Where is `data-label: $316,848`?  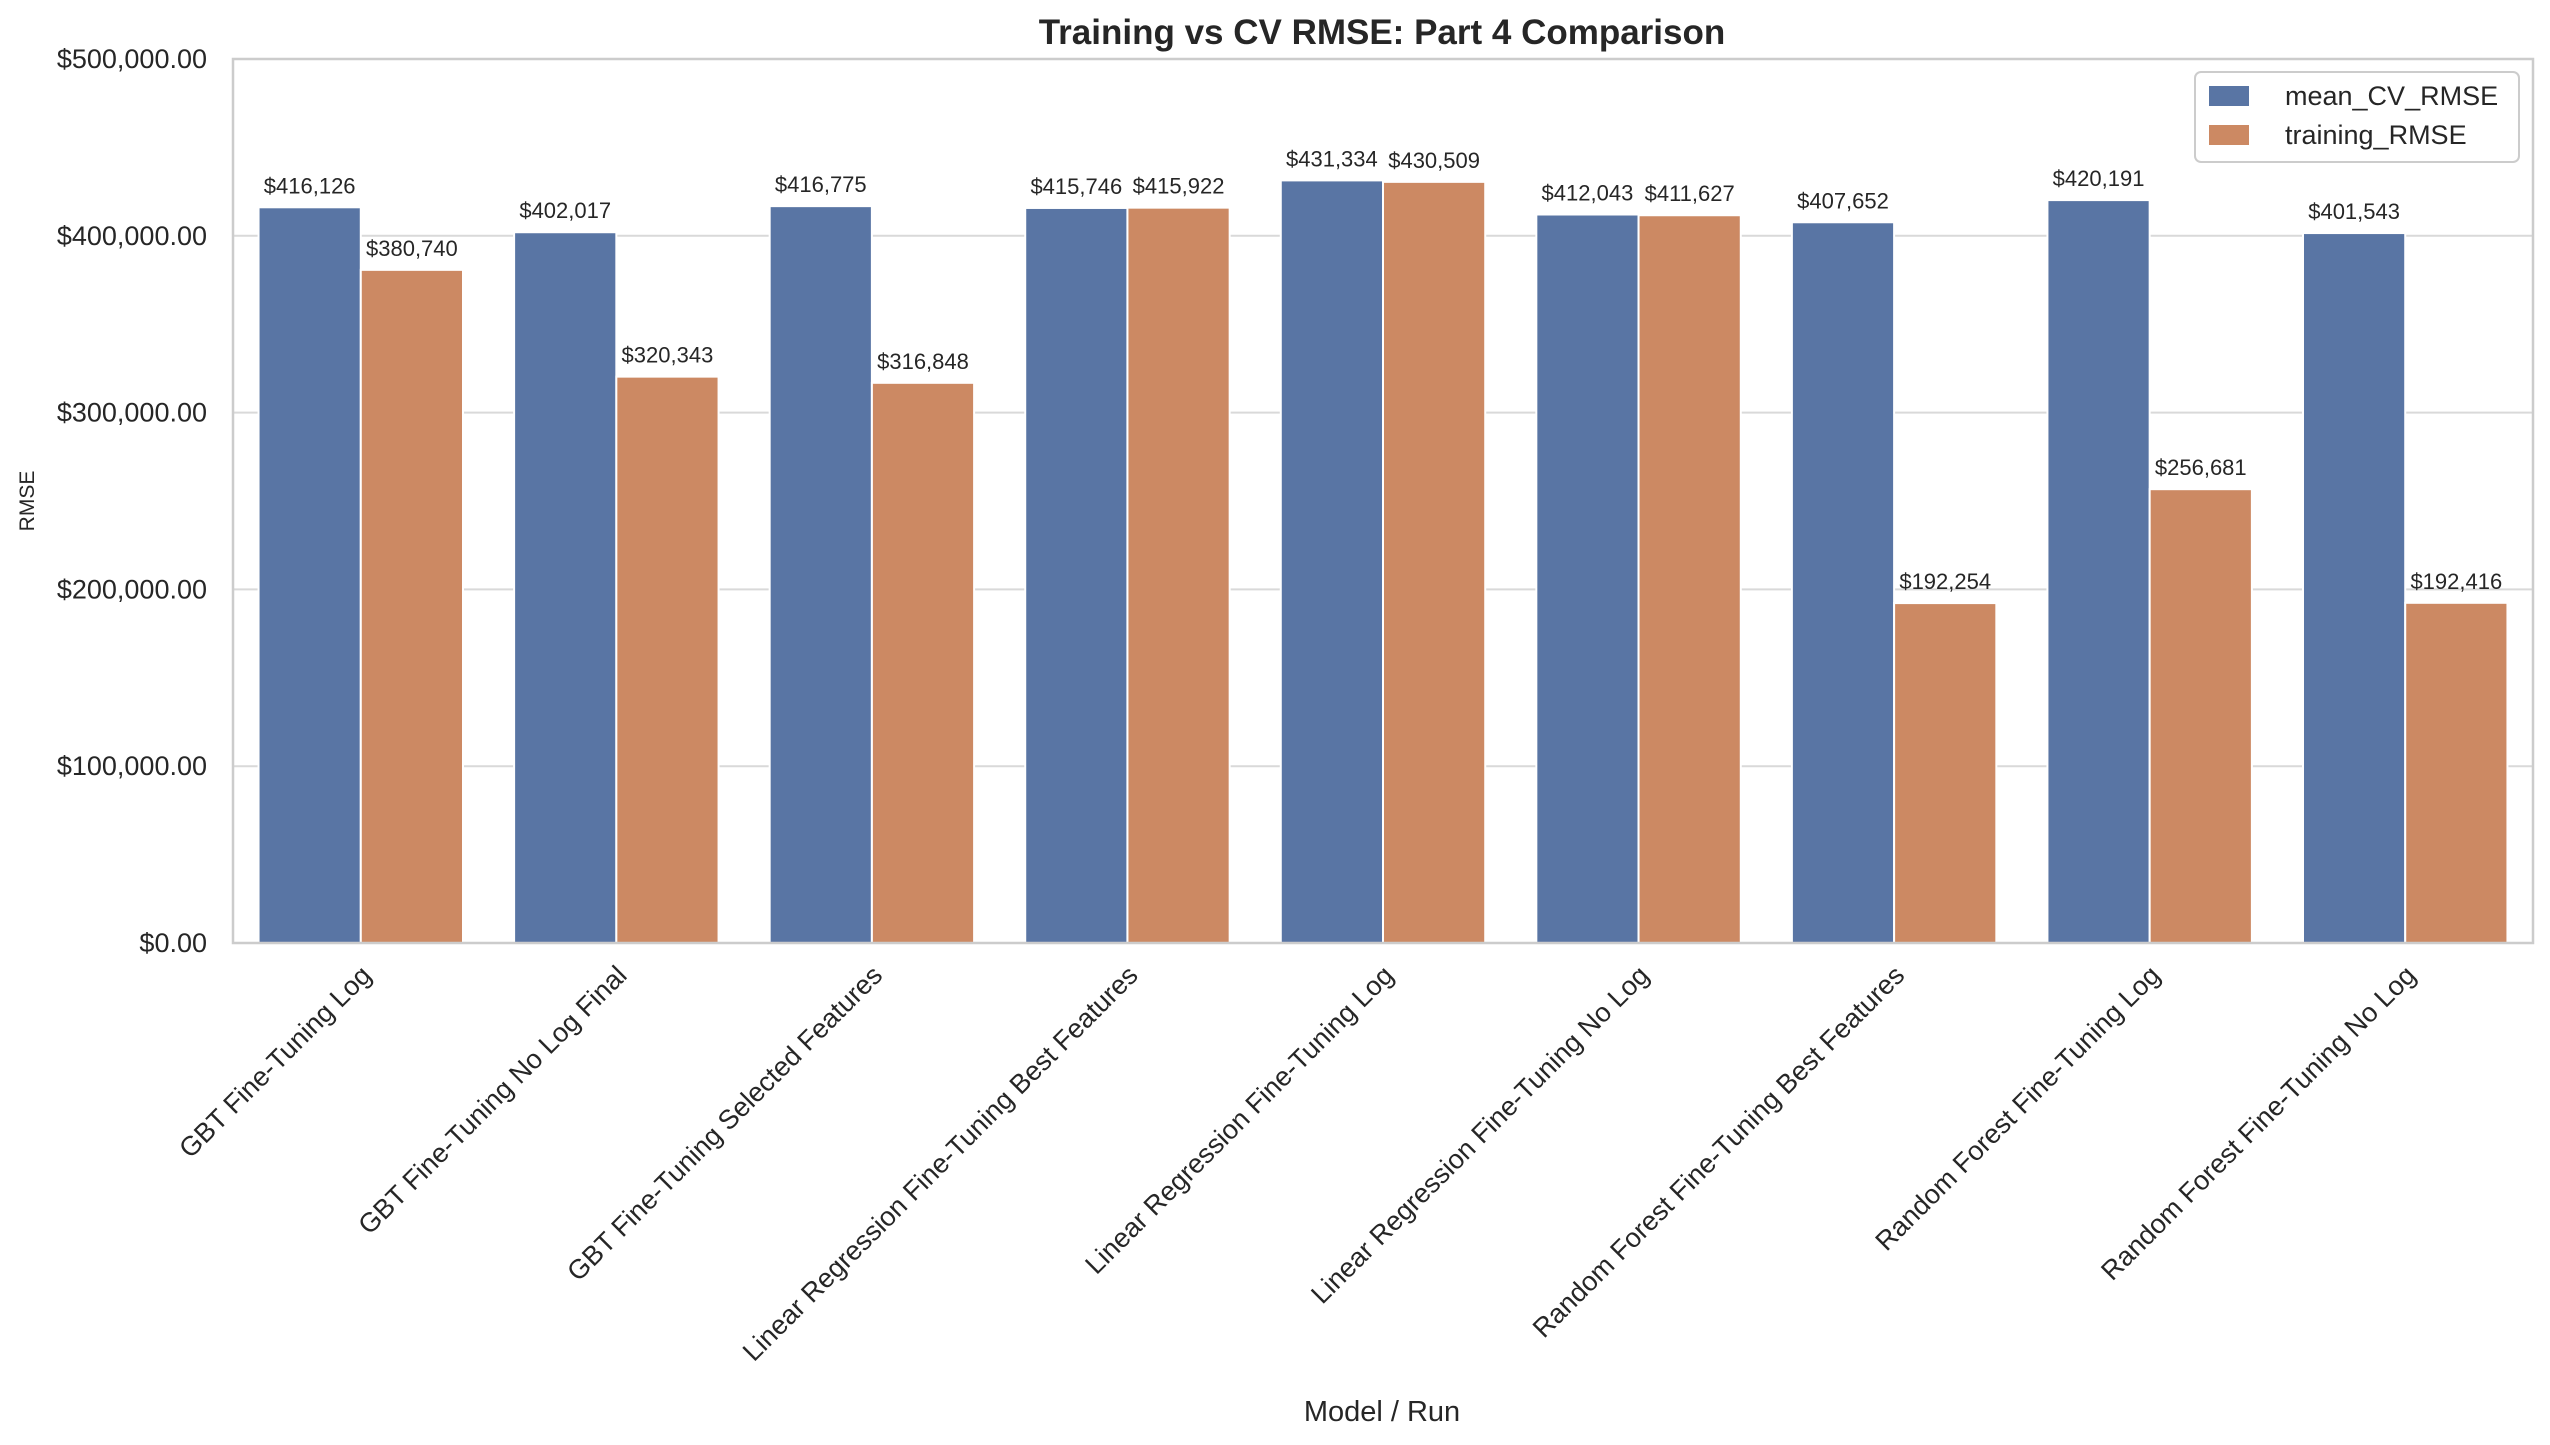
data-label: $316,848 is located at coordinates (923, 361).